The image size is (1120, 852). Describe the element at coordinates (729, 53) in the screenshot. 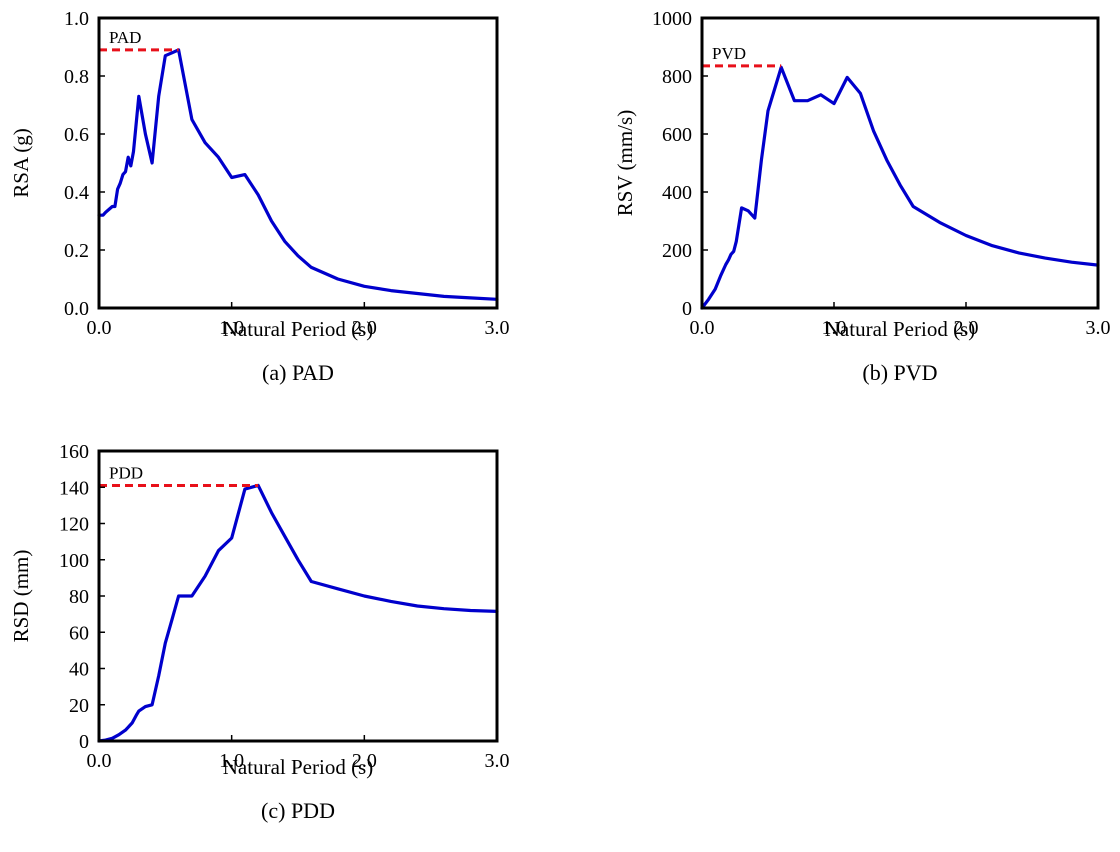

I see `peak-annotation: PVD` at that location.